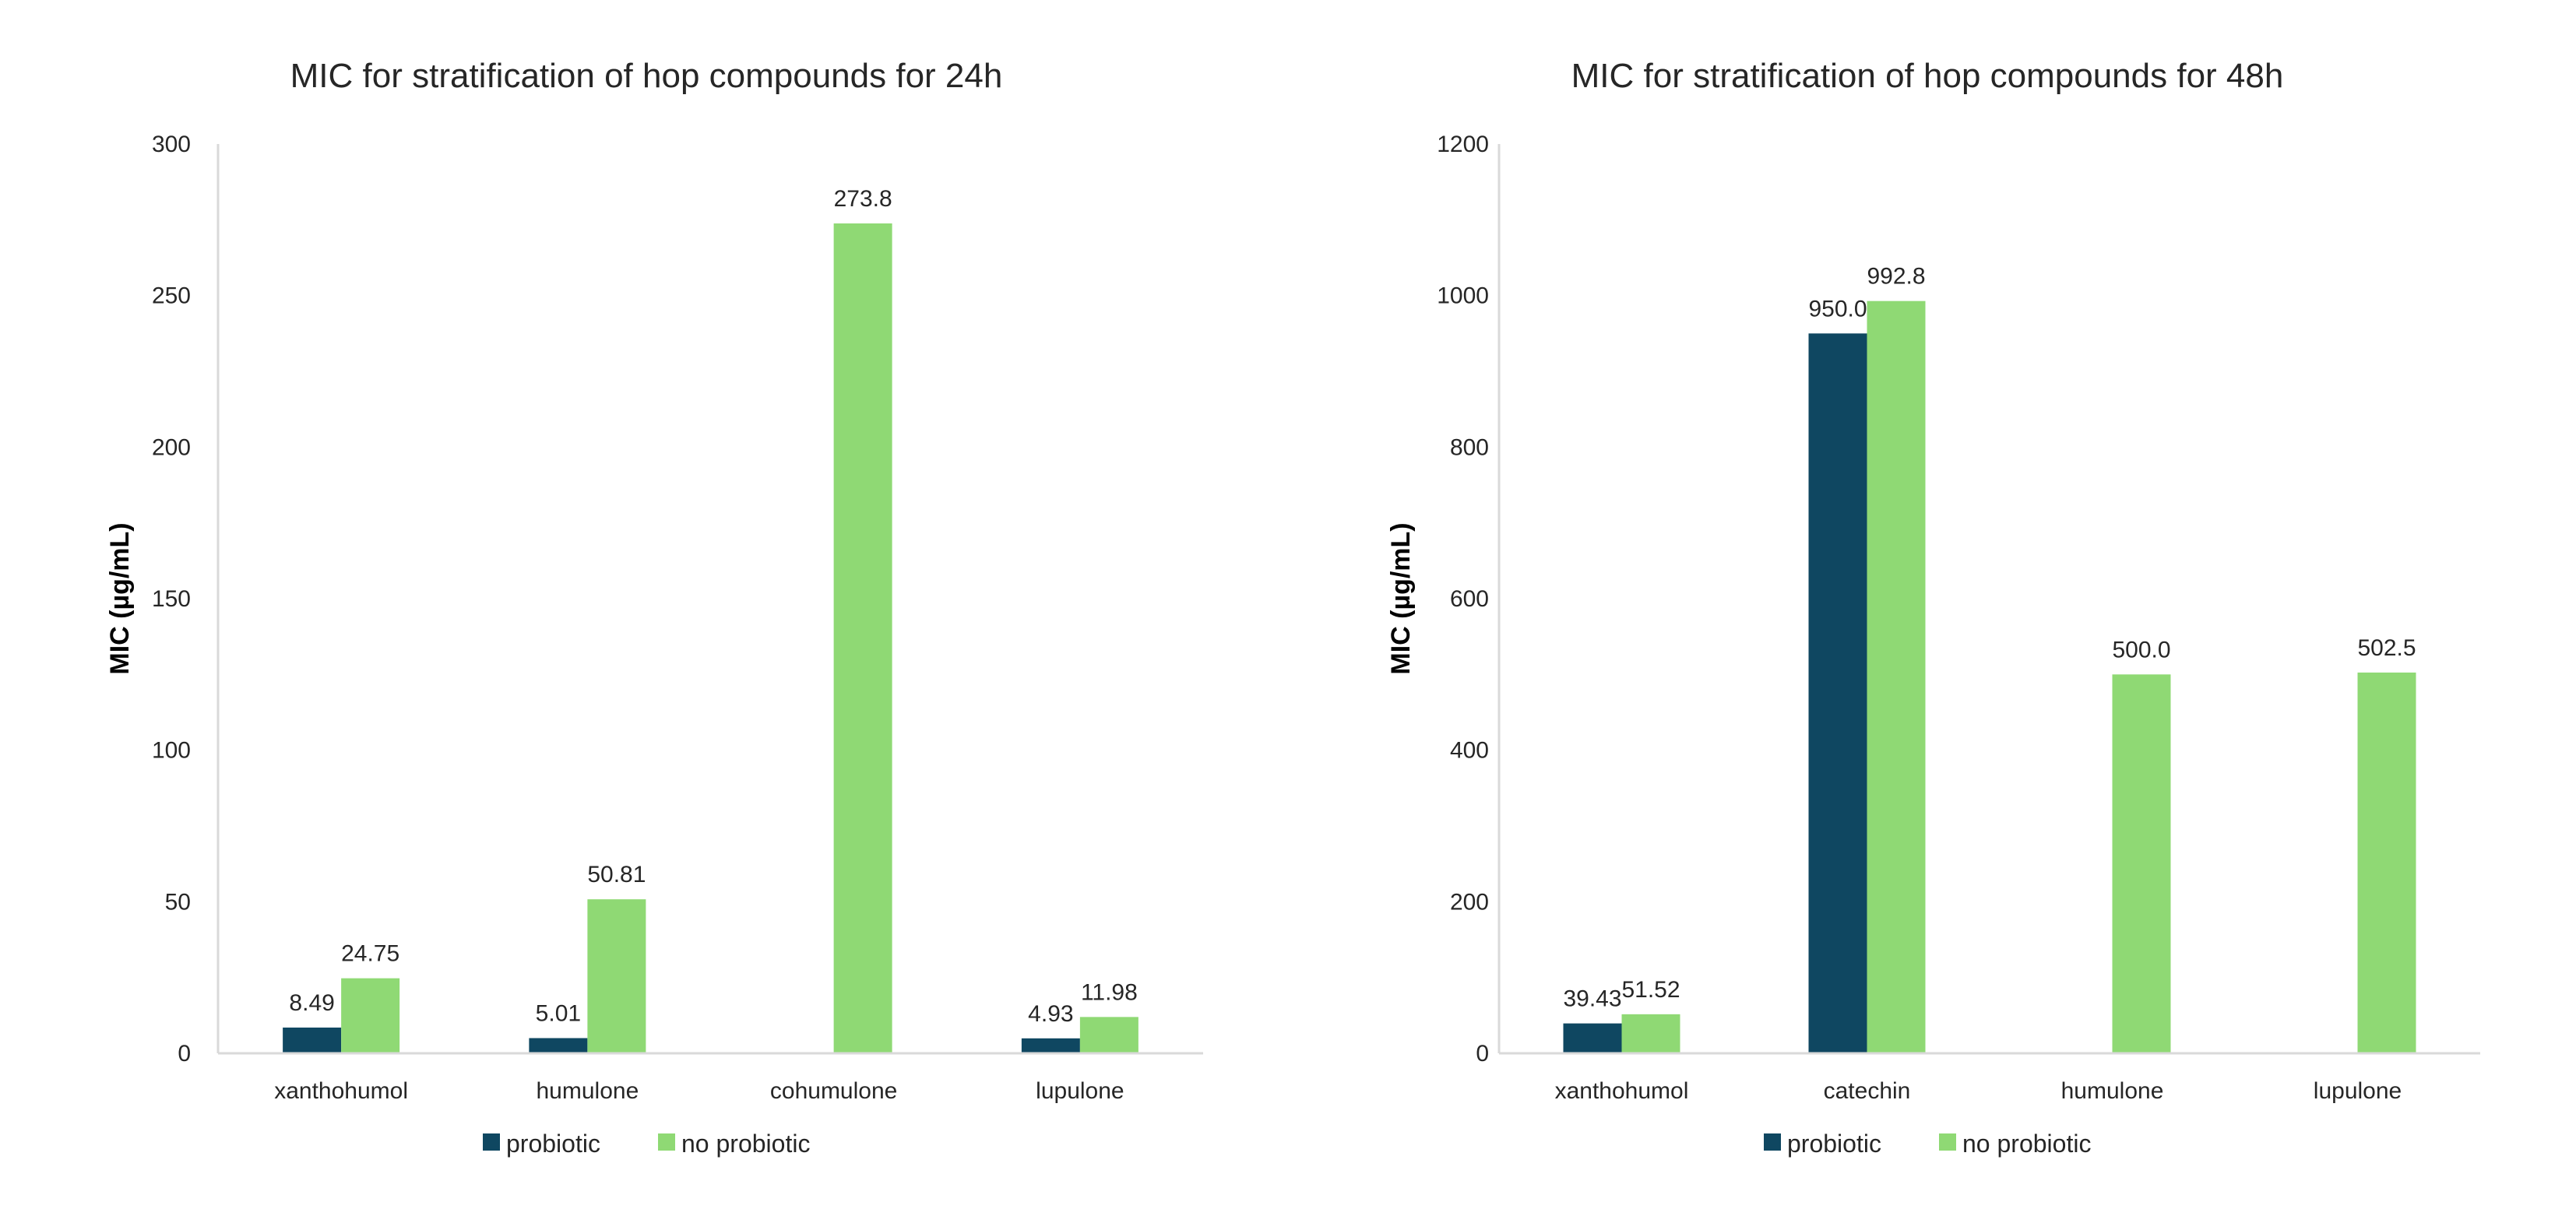 Image resolution: width=2576 pixels, height=1223 pixels. Describe the element at coordinates (171, 751) in the screenshot. I see `y-tick-label: 100` at that location.